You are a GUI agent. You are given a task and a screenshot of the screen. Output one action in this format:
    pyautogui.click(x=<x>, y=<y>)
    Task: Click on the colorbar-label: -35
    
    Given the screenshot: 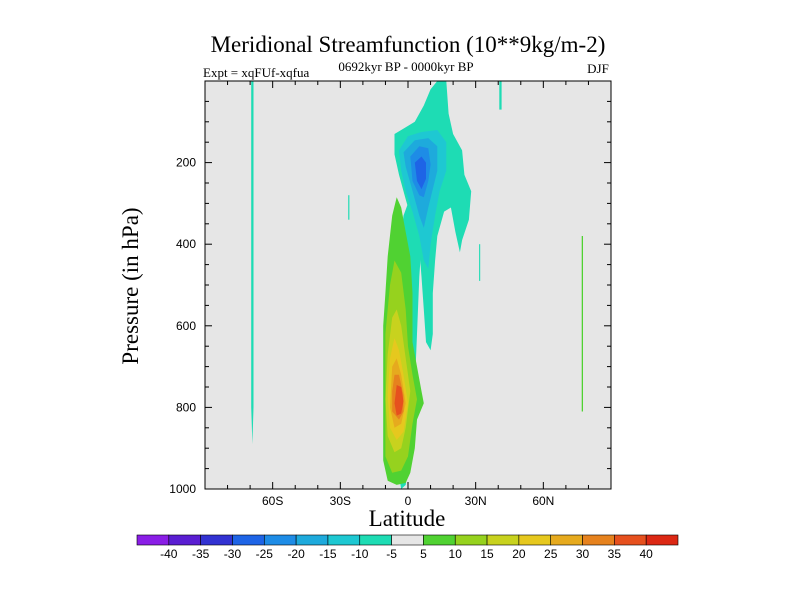 What is the action you would take?
    pyautogui.click(x=201, y=554)
    